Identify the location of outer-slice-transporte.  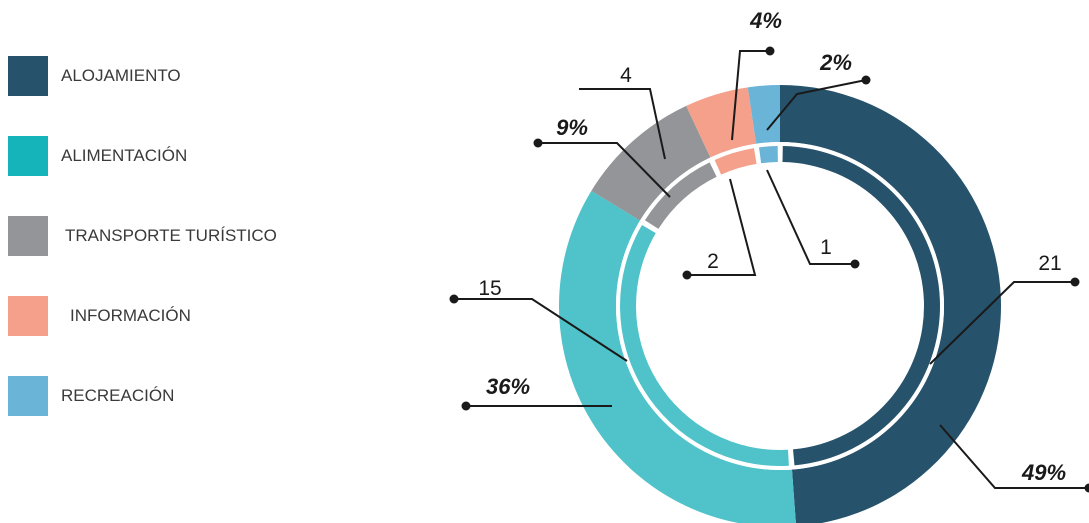
(651, 163).